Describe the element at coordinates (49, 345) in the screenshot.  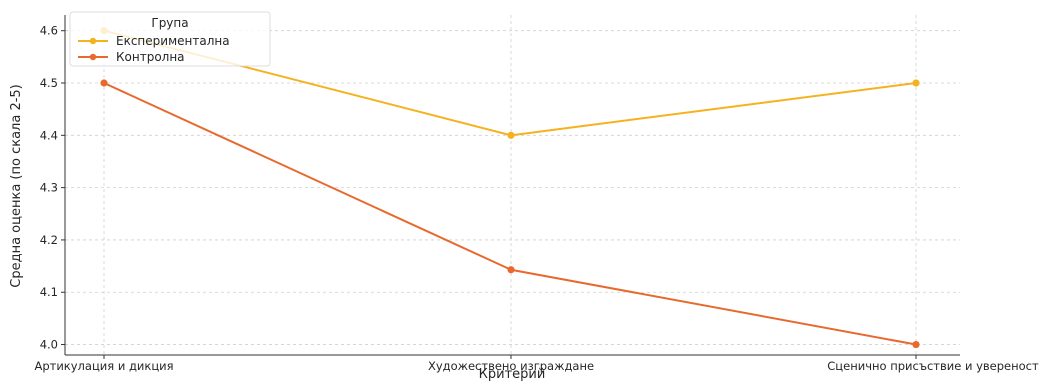
I see `y-tick-label: 4.0` at that location.